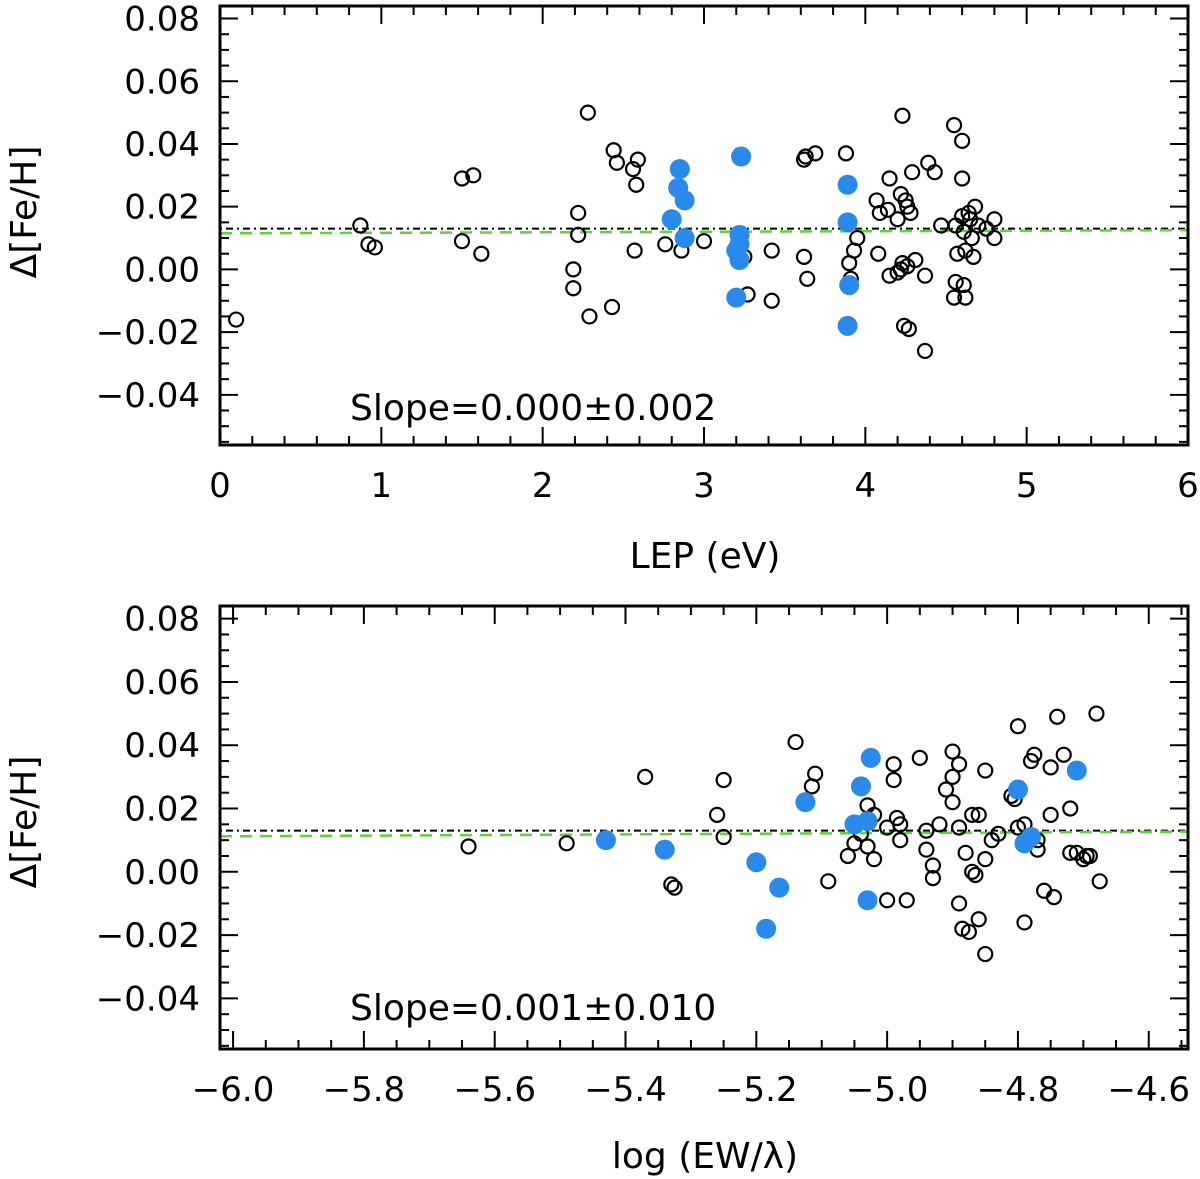 The image size is (1200, 1179). I want to click on slope-annotation-lep: Slope=0.000±0.002, so click(533, 408).